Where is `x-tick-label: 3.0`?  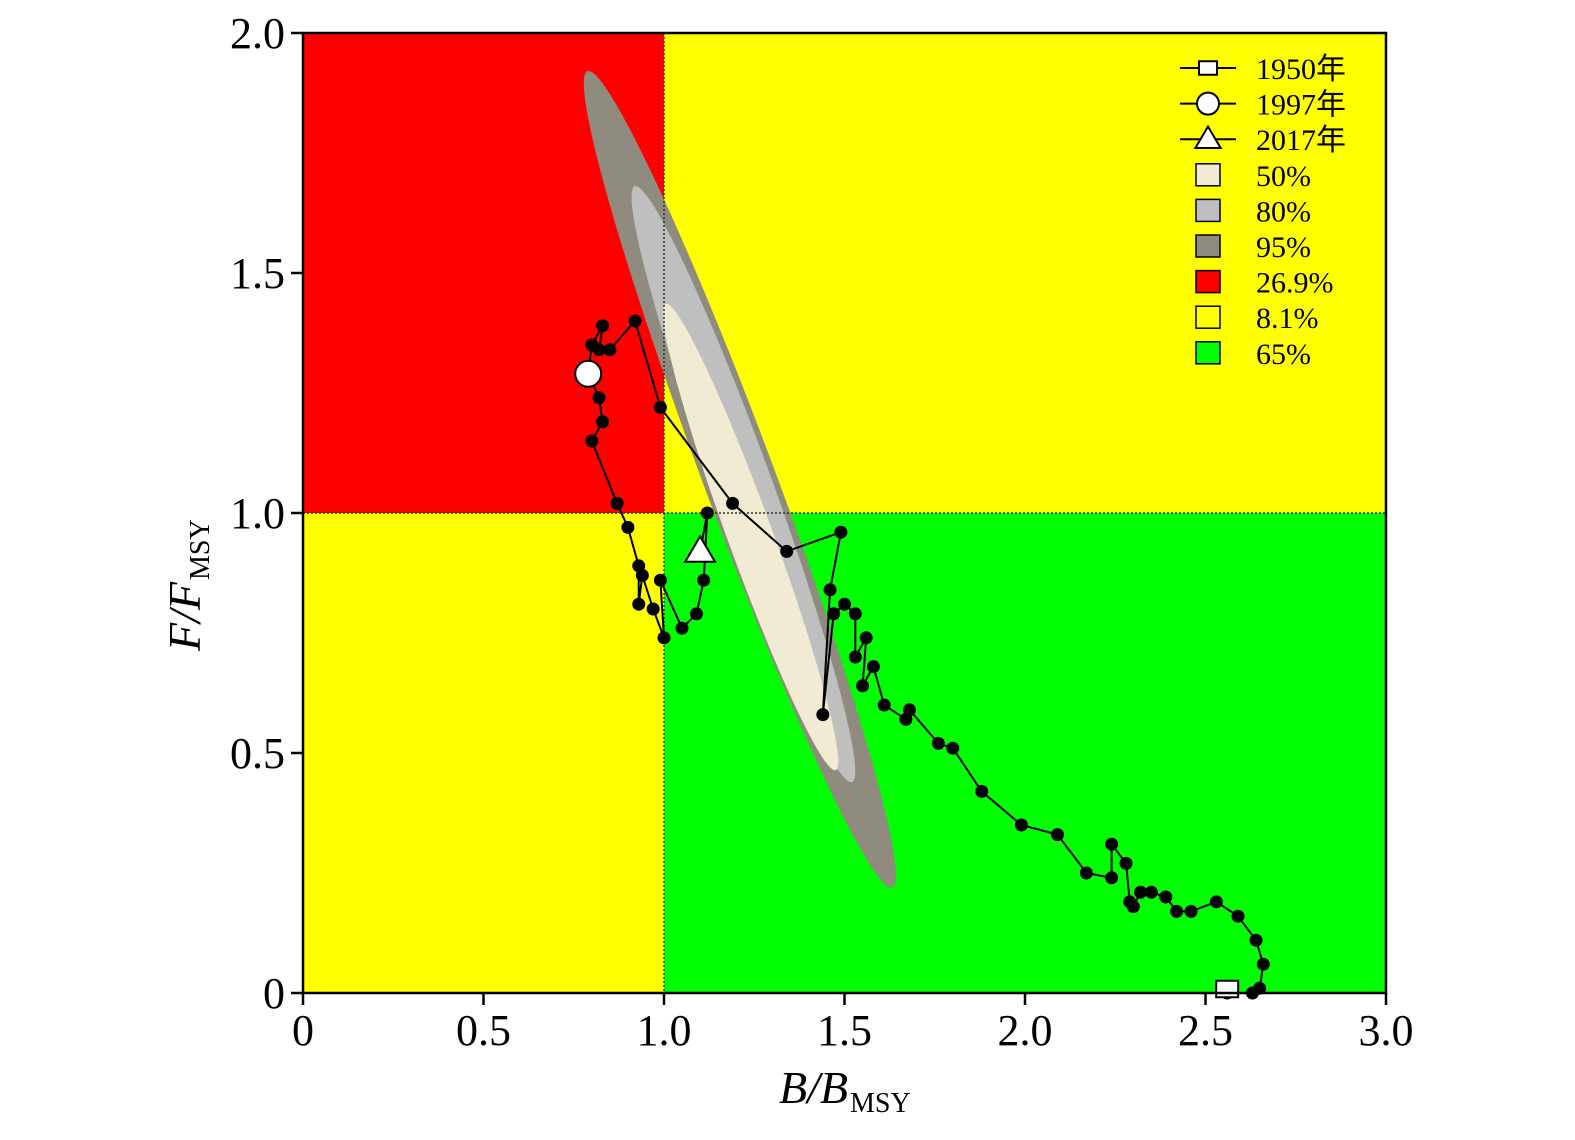 x-tick-label: 3.0 is located at coordinates (1386, 1030).